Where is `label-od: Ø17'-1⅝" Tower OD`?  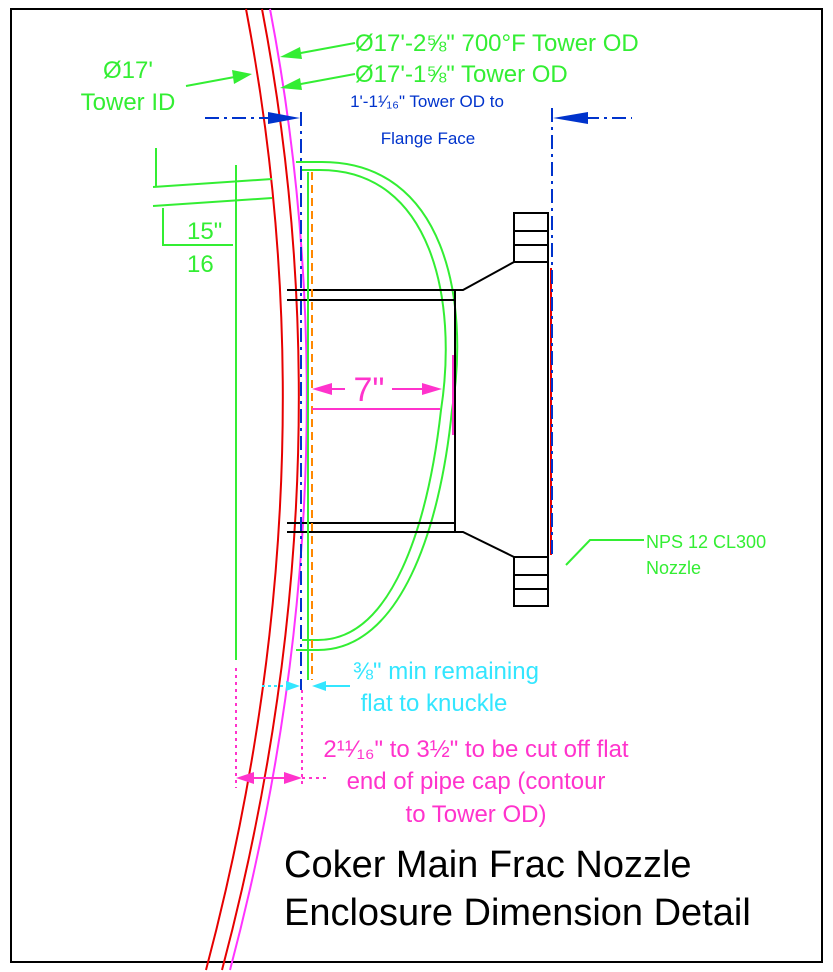
label-od: Ø17'-1⅝" Tower OD is located at coordinates (461, 74).